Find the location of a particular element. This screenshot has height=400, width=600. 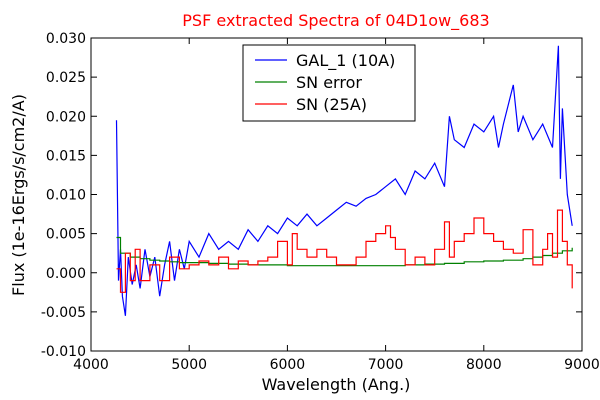

y-tick-label: 0.010 is located at coordinates (66, 196).